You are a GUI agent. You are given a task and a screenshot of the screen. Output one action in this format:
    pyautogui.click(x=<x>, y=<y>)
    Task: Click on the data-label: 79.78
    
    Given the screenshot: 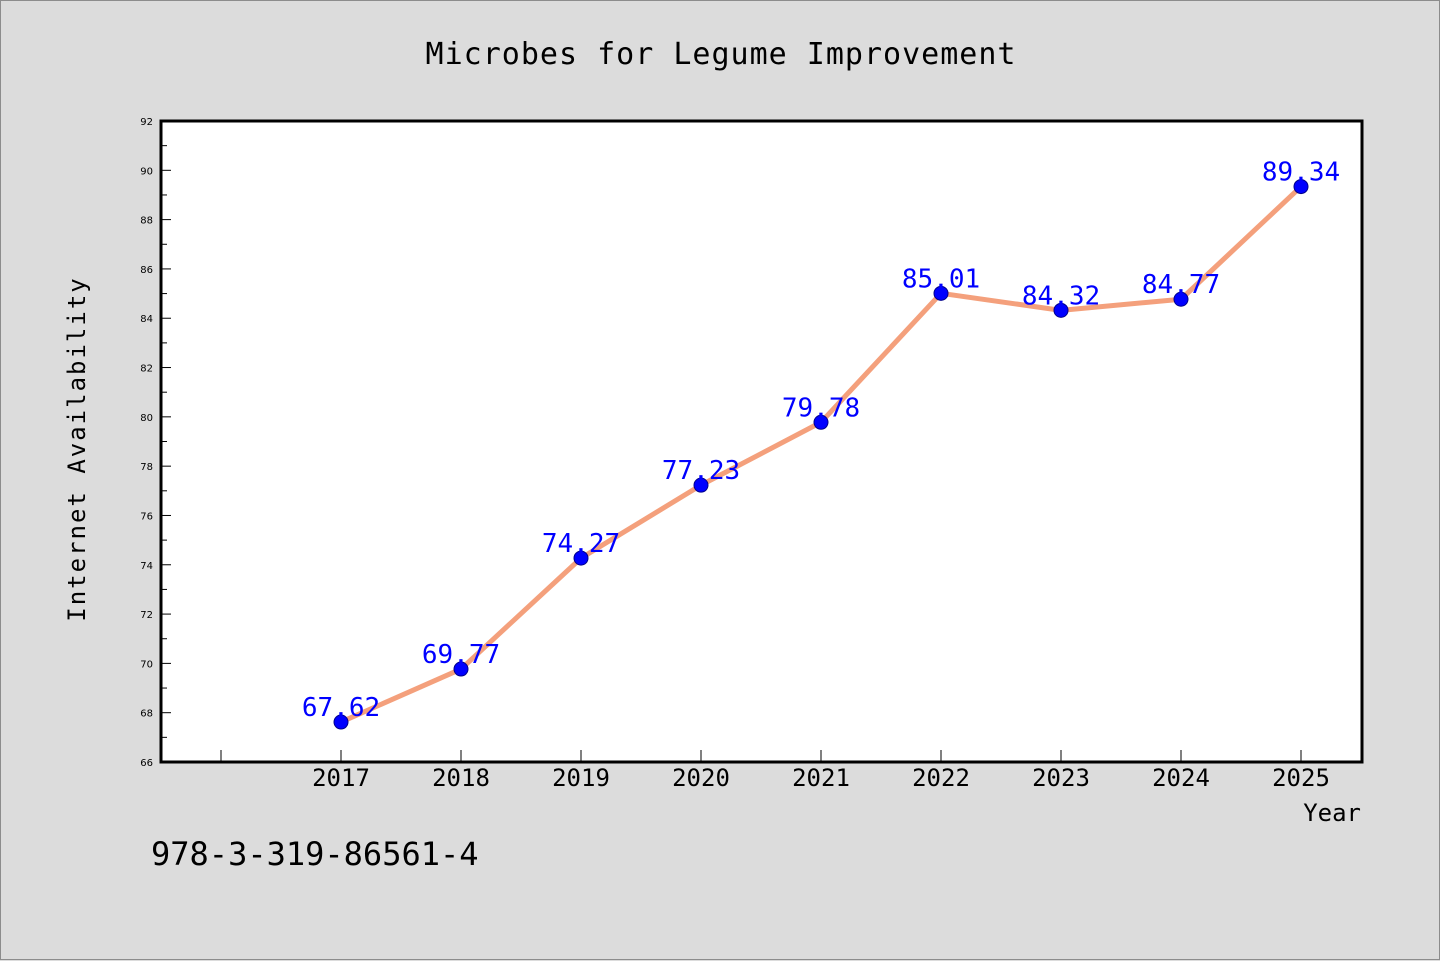 What is the action you would take?
    pyautogui.click(x=821, y=408)
    